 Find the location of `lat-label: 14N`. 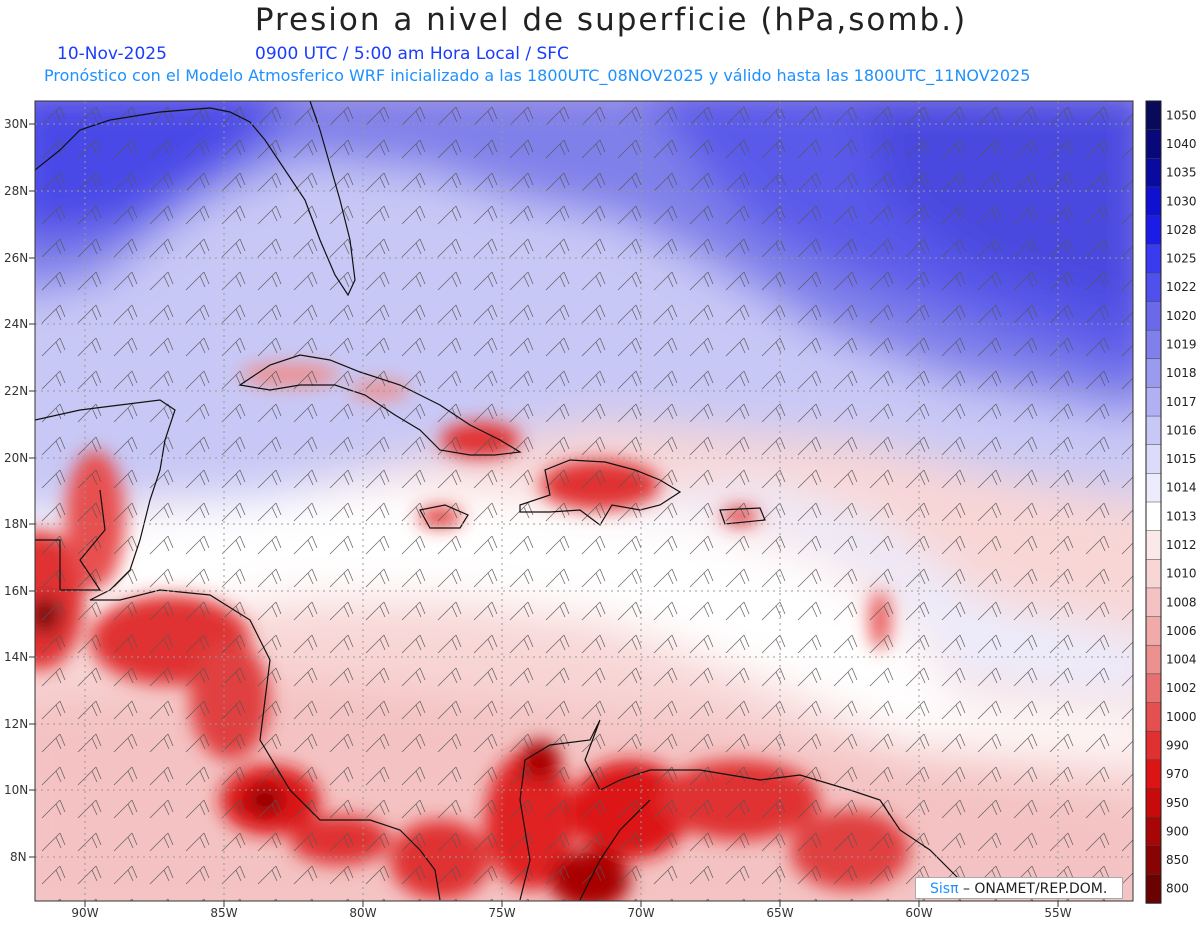

lat-label: 14N is located at coordinates (16, 657).